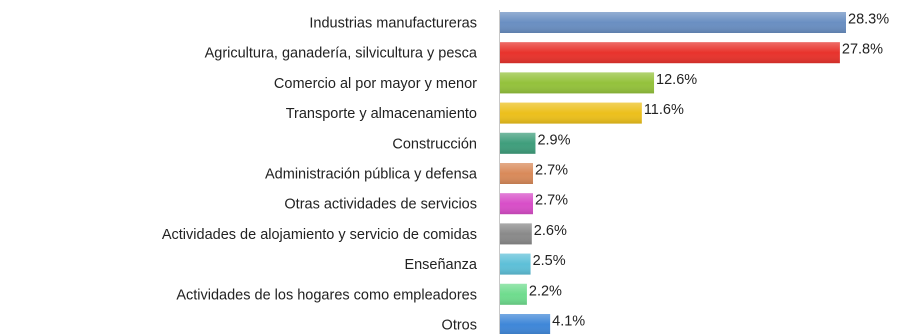 This screenshot has width=914, height=334. What do you see at coordinates (568, 322) in the screenshot?
I see `value-label: 4.1%` at bounding box center [568, 322].